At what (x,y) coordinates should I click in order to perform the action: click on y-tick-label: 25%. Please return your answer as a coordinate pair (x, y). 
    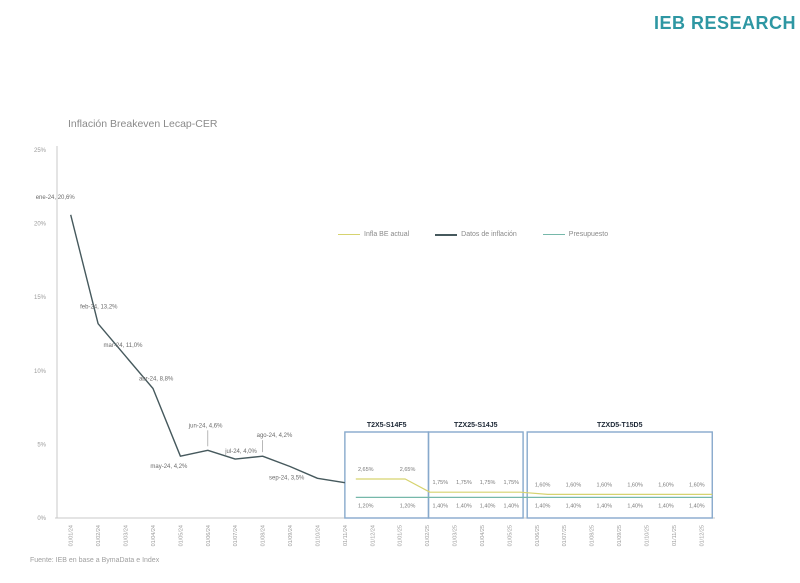
    Looking at the image, I should click on (40, 151).